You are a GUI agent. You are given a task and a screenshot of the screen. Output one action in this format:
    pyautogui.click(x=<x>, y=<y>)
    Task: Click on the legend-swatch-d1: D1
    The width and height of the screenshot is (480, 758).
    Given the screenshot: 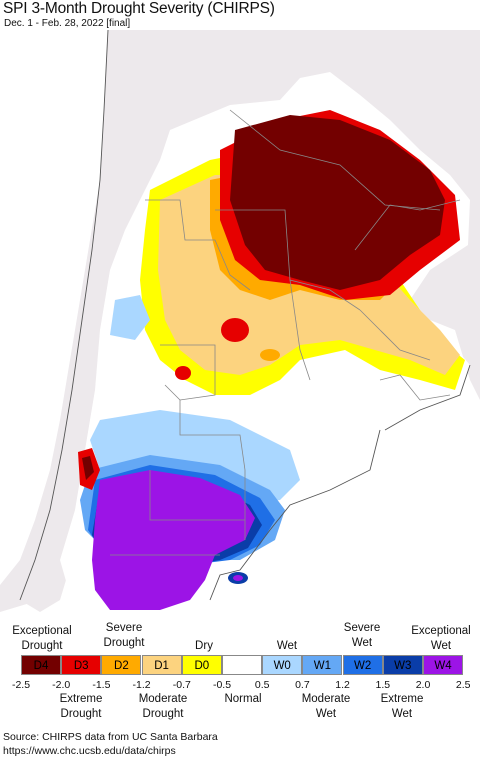 What is the action you would take?
    pyautogui.click(x=161, y=665)
    